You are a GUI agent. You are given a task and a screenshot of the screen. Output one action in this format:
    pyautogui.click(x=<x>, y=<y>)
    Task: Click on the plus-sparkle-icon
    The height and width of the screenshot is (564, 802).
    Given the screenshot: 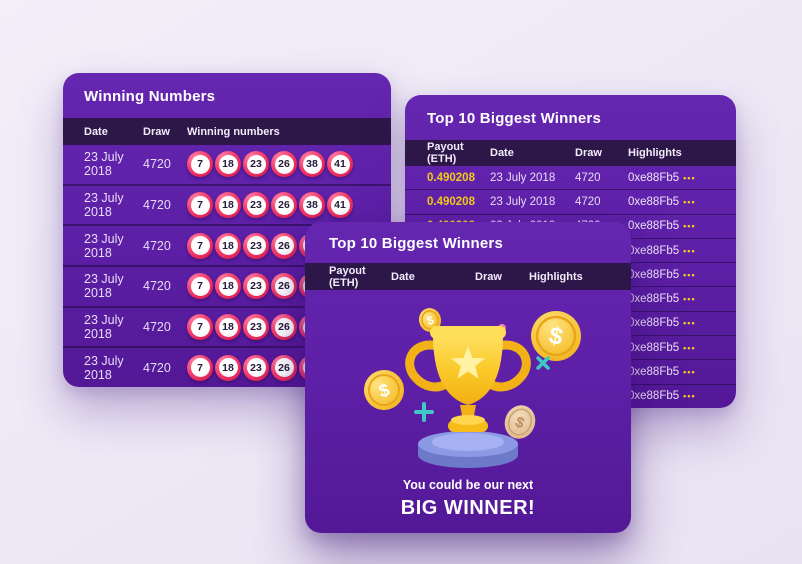 What is the action you would take?
    pyautogui.click(x=424, y=412)
    